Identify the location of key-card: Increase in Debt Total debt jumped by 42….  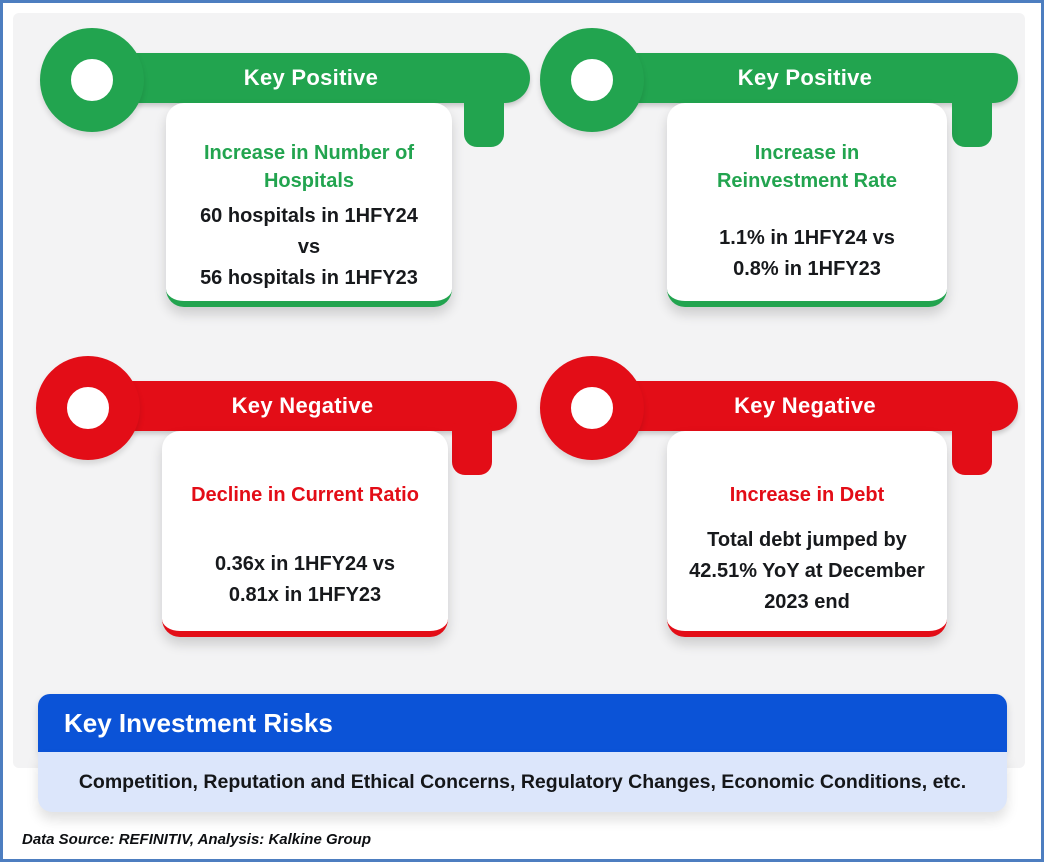
(807, 534).